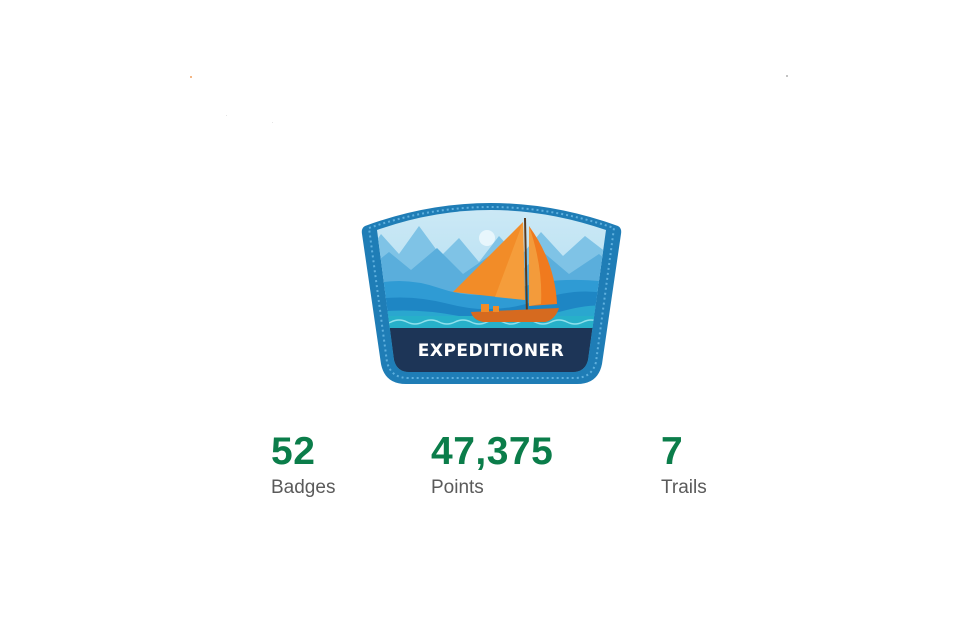 Image resolution: width=970 pixels, height=625 pixels. Describe the element at coordinates (457, 487) in the screenshot. I see `stat-label-points: Points` at that location.